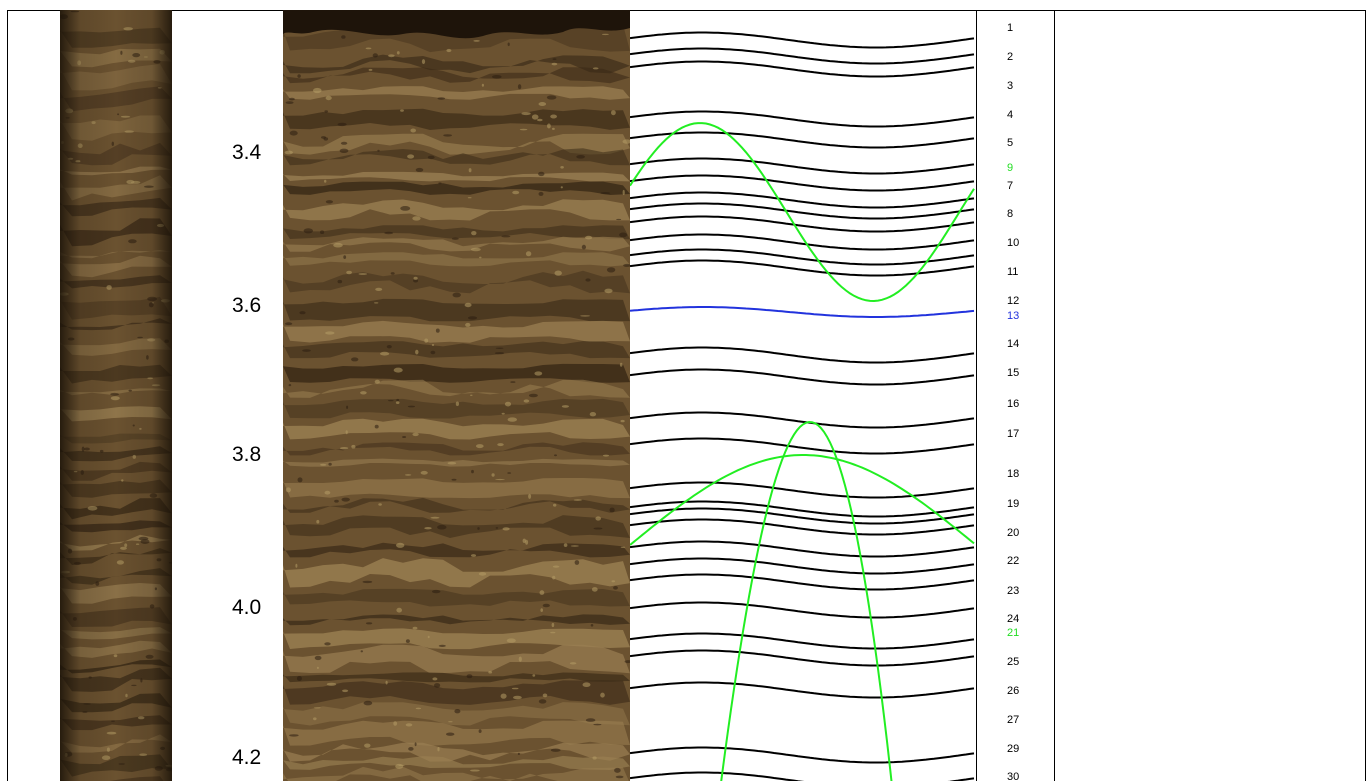 The image size is (1372, 783). What do you see at coordinates (1054, 395) in the screenshot?
I see `index-column-right-border` at bounding box center [1054, 395].